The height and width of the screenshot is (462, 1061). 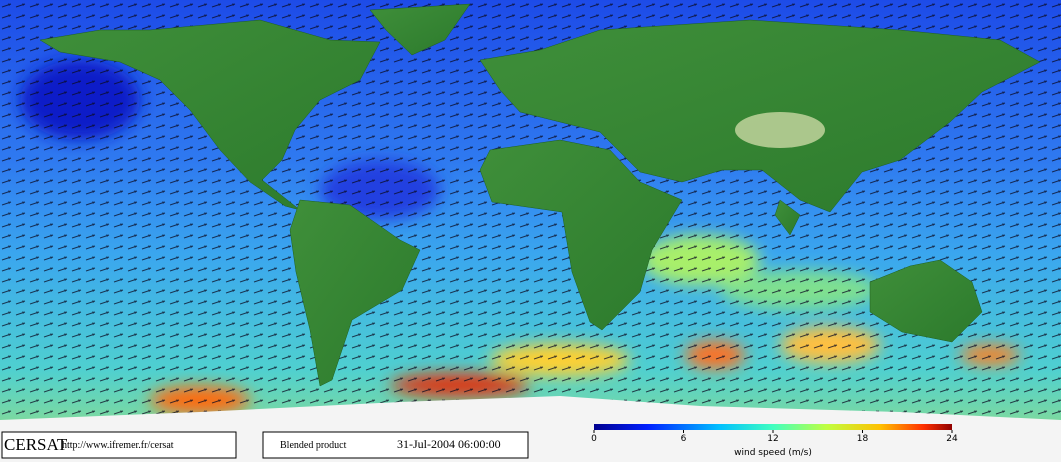 I want to click on date: 31-Jul-2004 06:00:00, so click(x=449, y=444).